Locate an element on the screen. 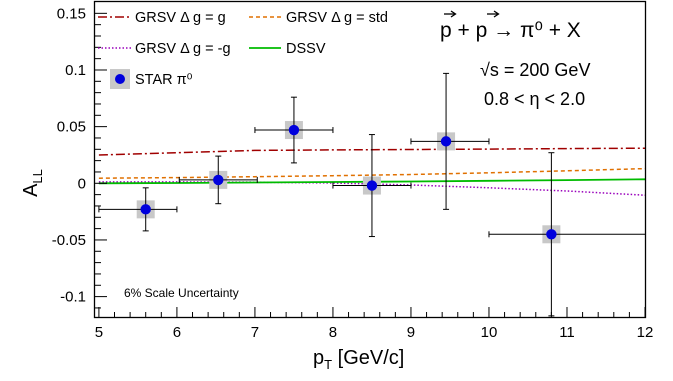 Image resolution: width=673 pixels, height=381 pixels. x-tick-label: 7 is located at coordinates (255, 332).